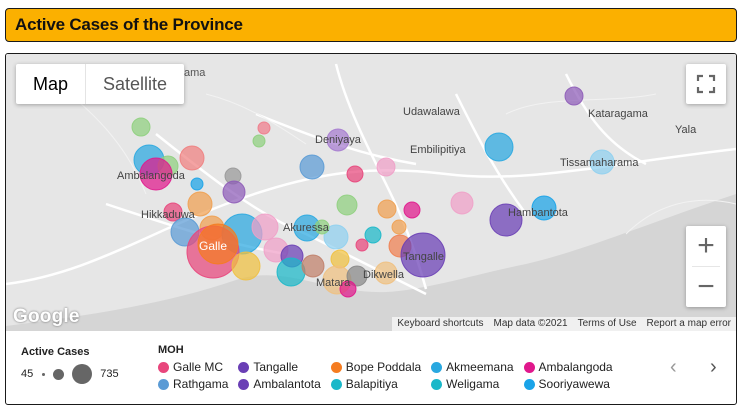 This screenshot has width=744, height=409. Describe the element at coordinates (375, 367) in the screenshot. I see `moh-legend-item: Bope Poddala` at that location.